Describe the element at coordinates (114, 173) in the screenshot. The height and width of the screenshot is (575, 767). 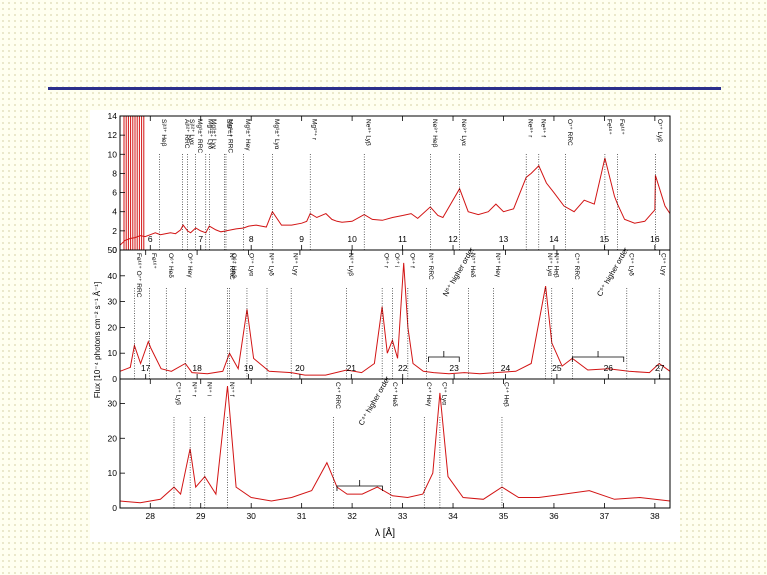
I see `y-tick-label: 8` at that location.